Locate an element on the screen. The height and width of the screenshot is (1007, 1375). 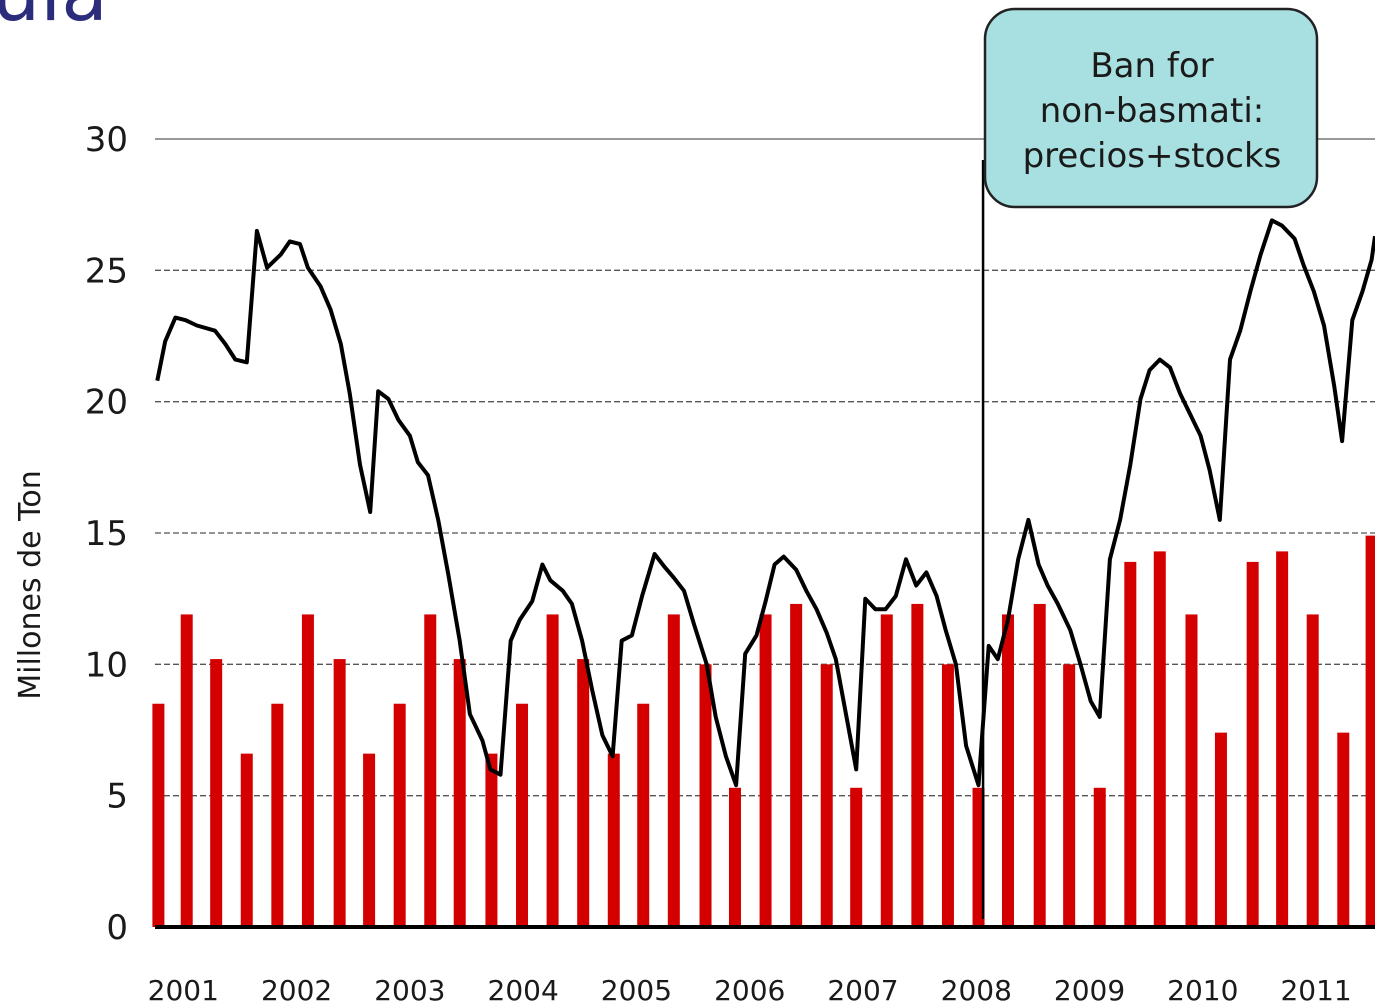
x-tick-label: 2011 is located at coordinates (1315, 990).